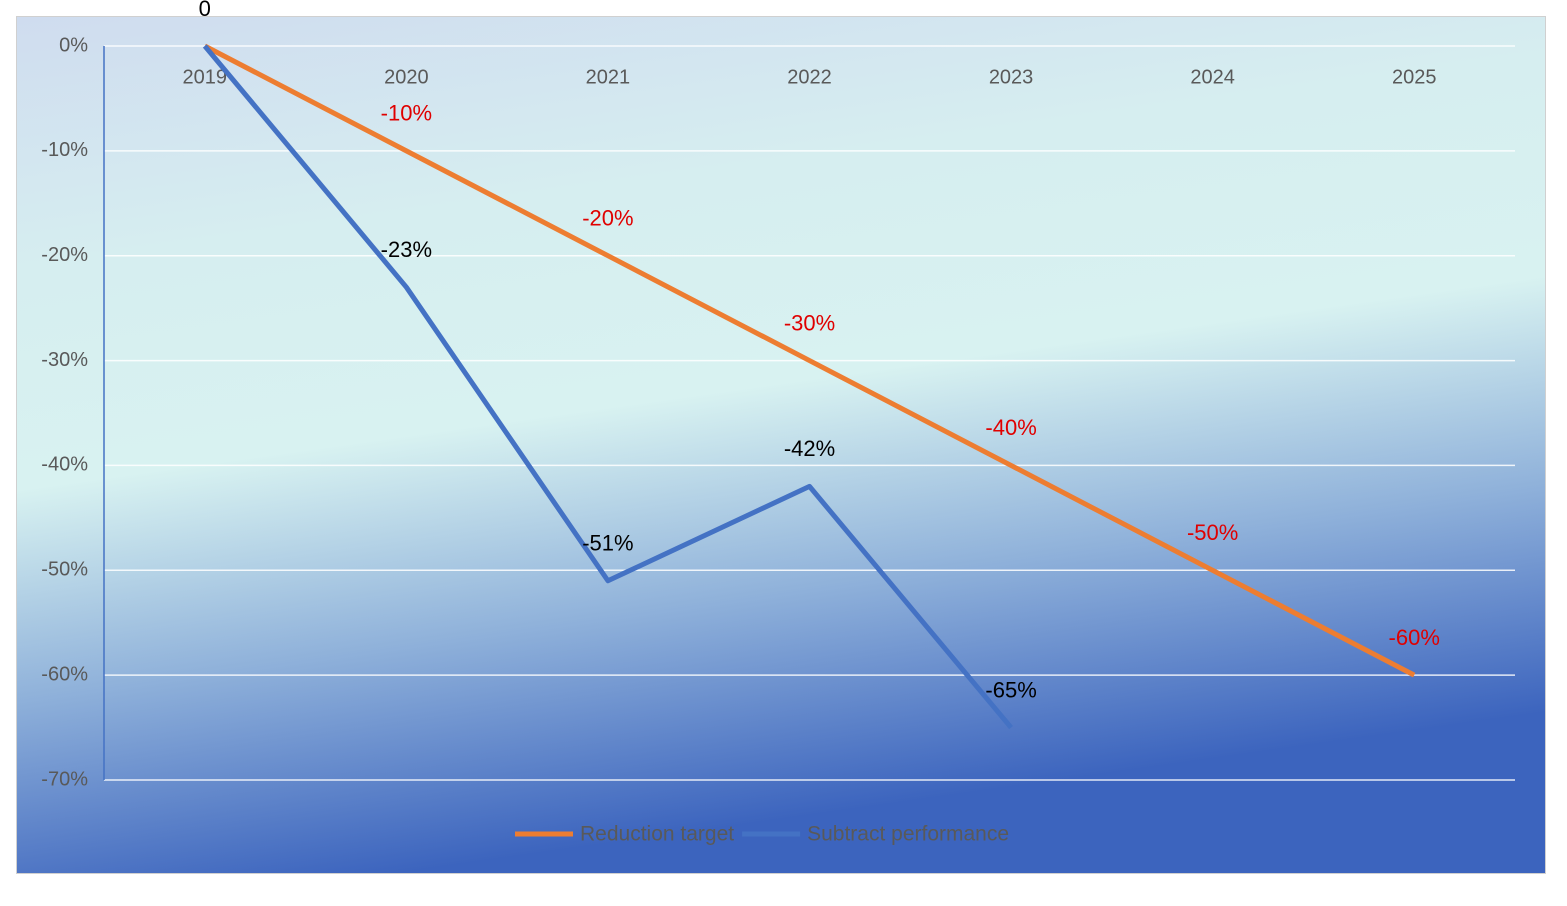 The image size is (1567, 906). What do you see at coordinates (608, 77) in the screenshot?
I see `x-tick-label: 2021` at bounding box center [608, 77].